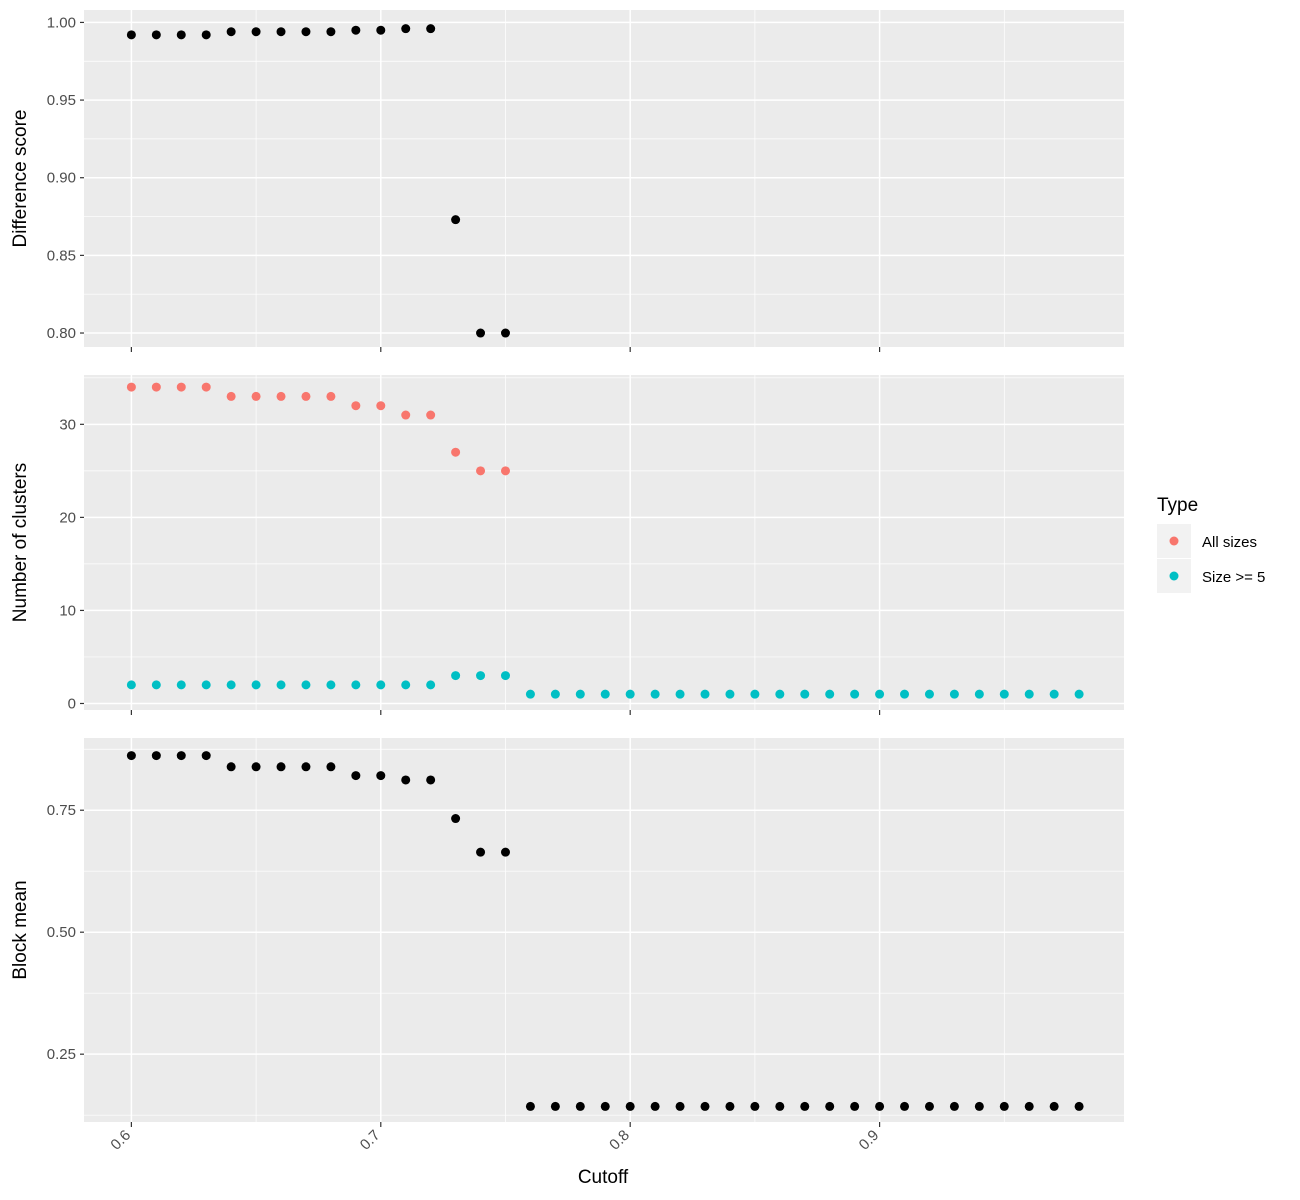  I want to click on y-tick-label: 0.75, so click(61, 810).